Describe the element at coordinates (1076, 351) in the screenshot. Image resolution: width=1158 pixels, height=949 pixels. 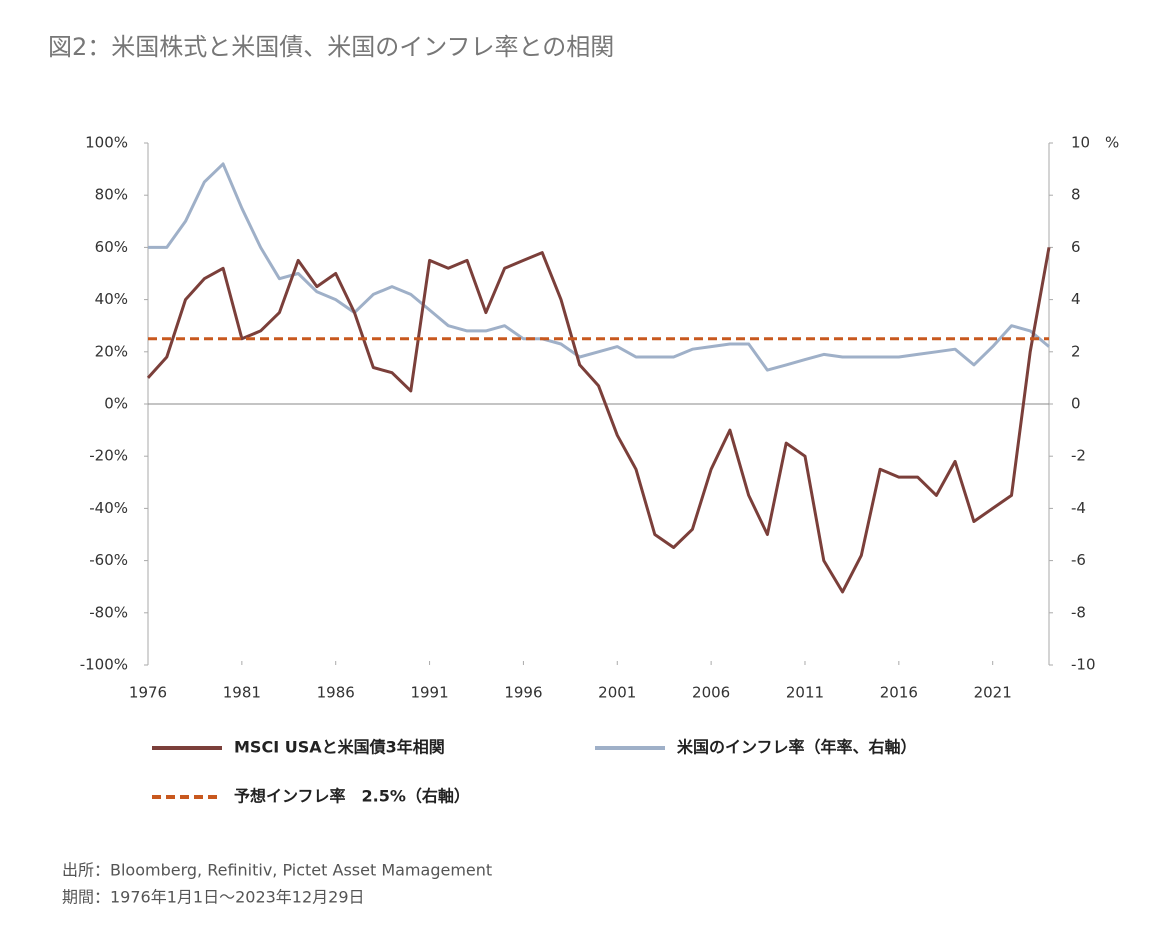
I see `y2-tick-label: 2` at that location.